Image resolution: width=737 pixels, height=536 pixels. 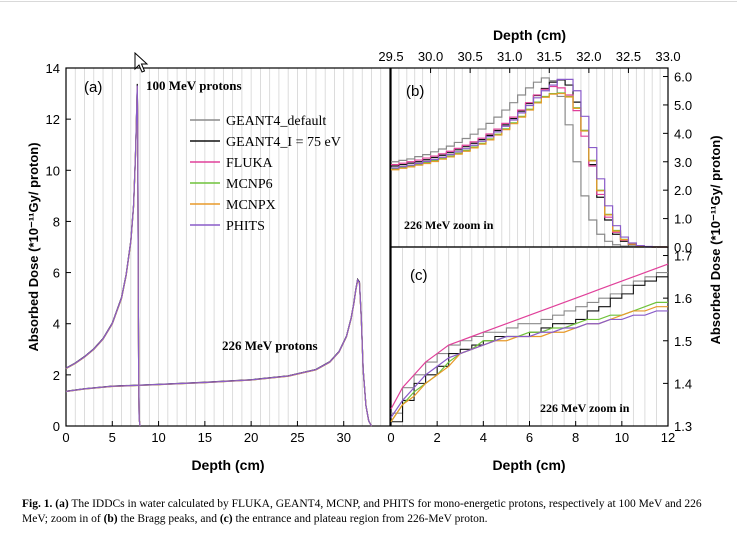 What do you see at coordinates (588, 56) in the screenshot?
I see `x-tick-label-b: 32.0` at bounding box center [588, 56].